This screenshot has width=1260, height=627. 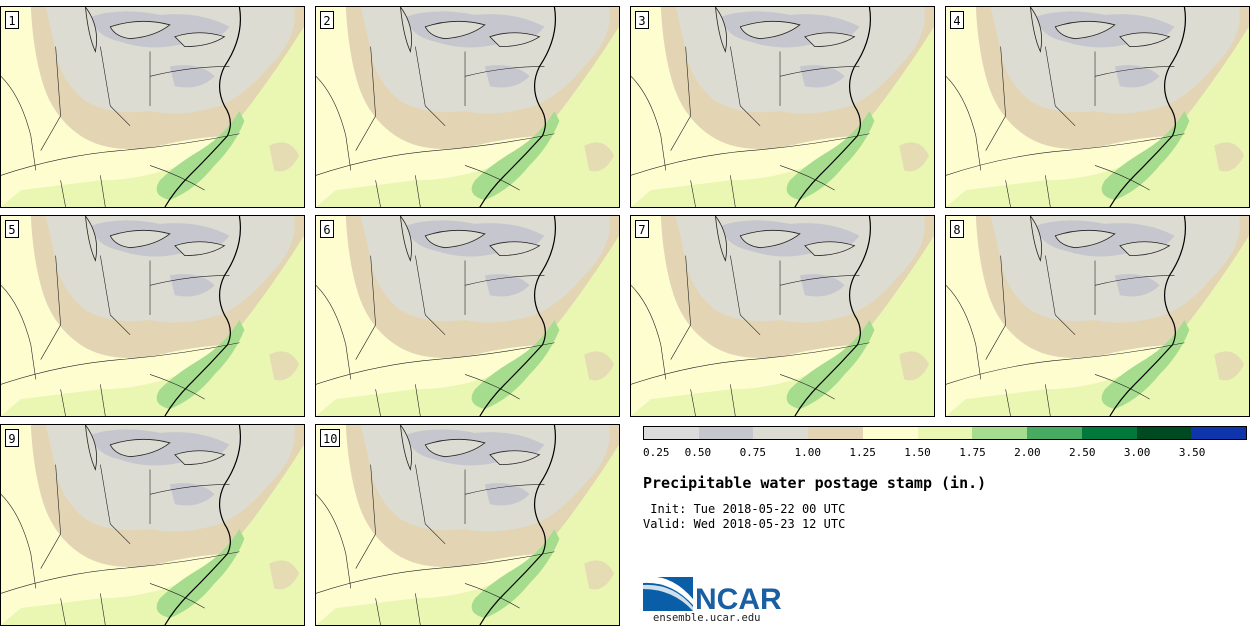 I want to click on ncar-logo: NCAR, so click(x=712, y=595).